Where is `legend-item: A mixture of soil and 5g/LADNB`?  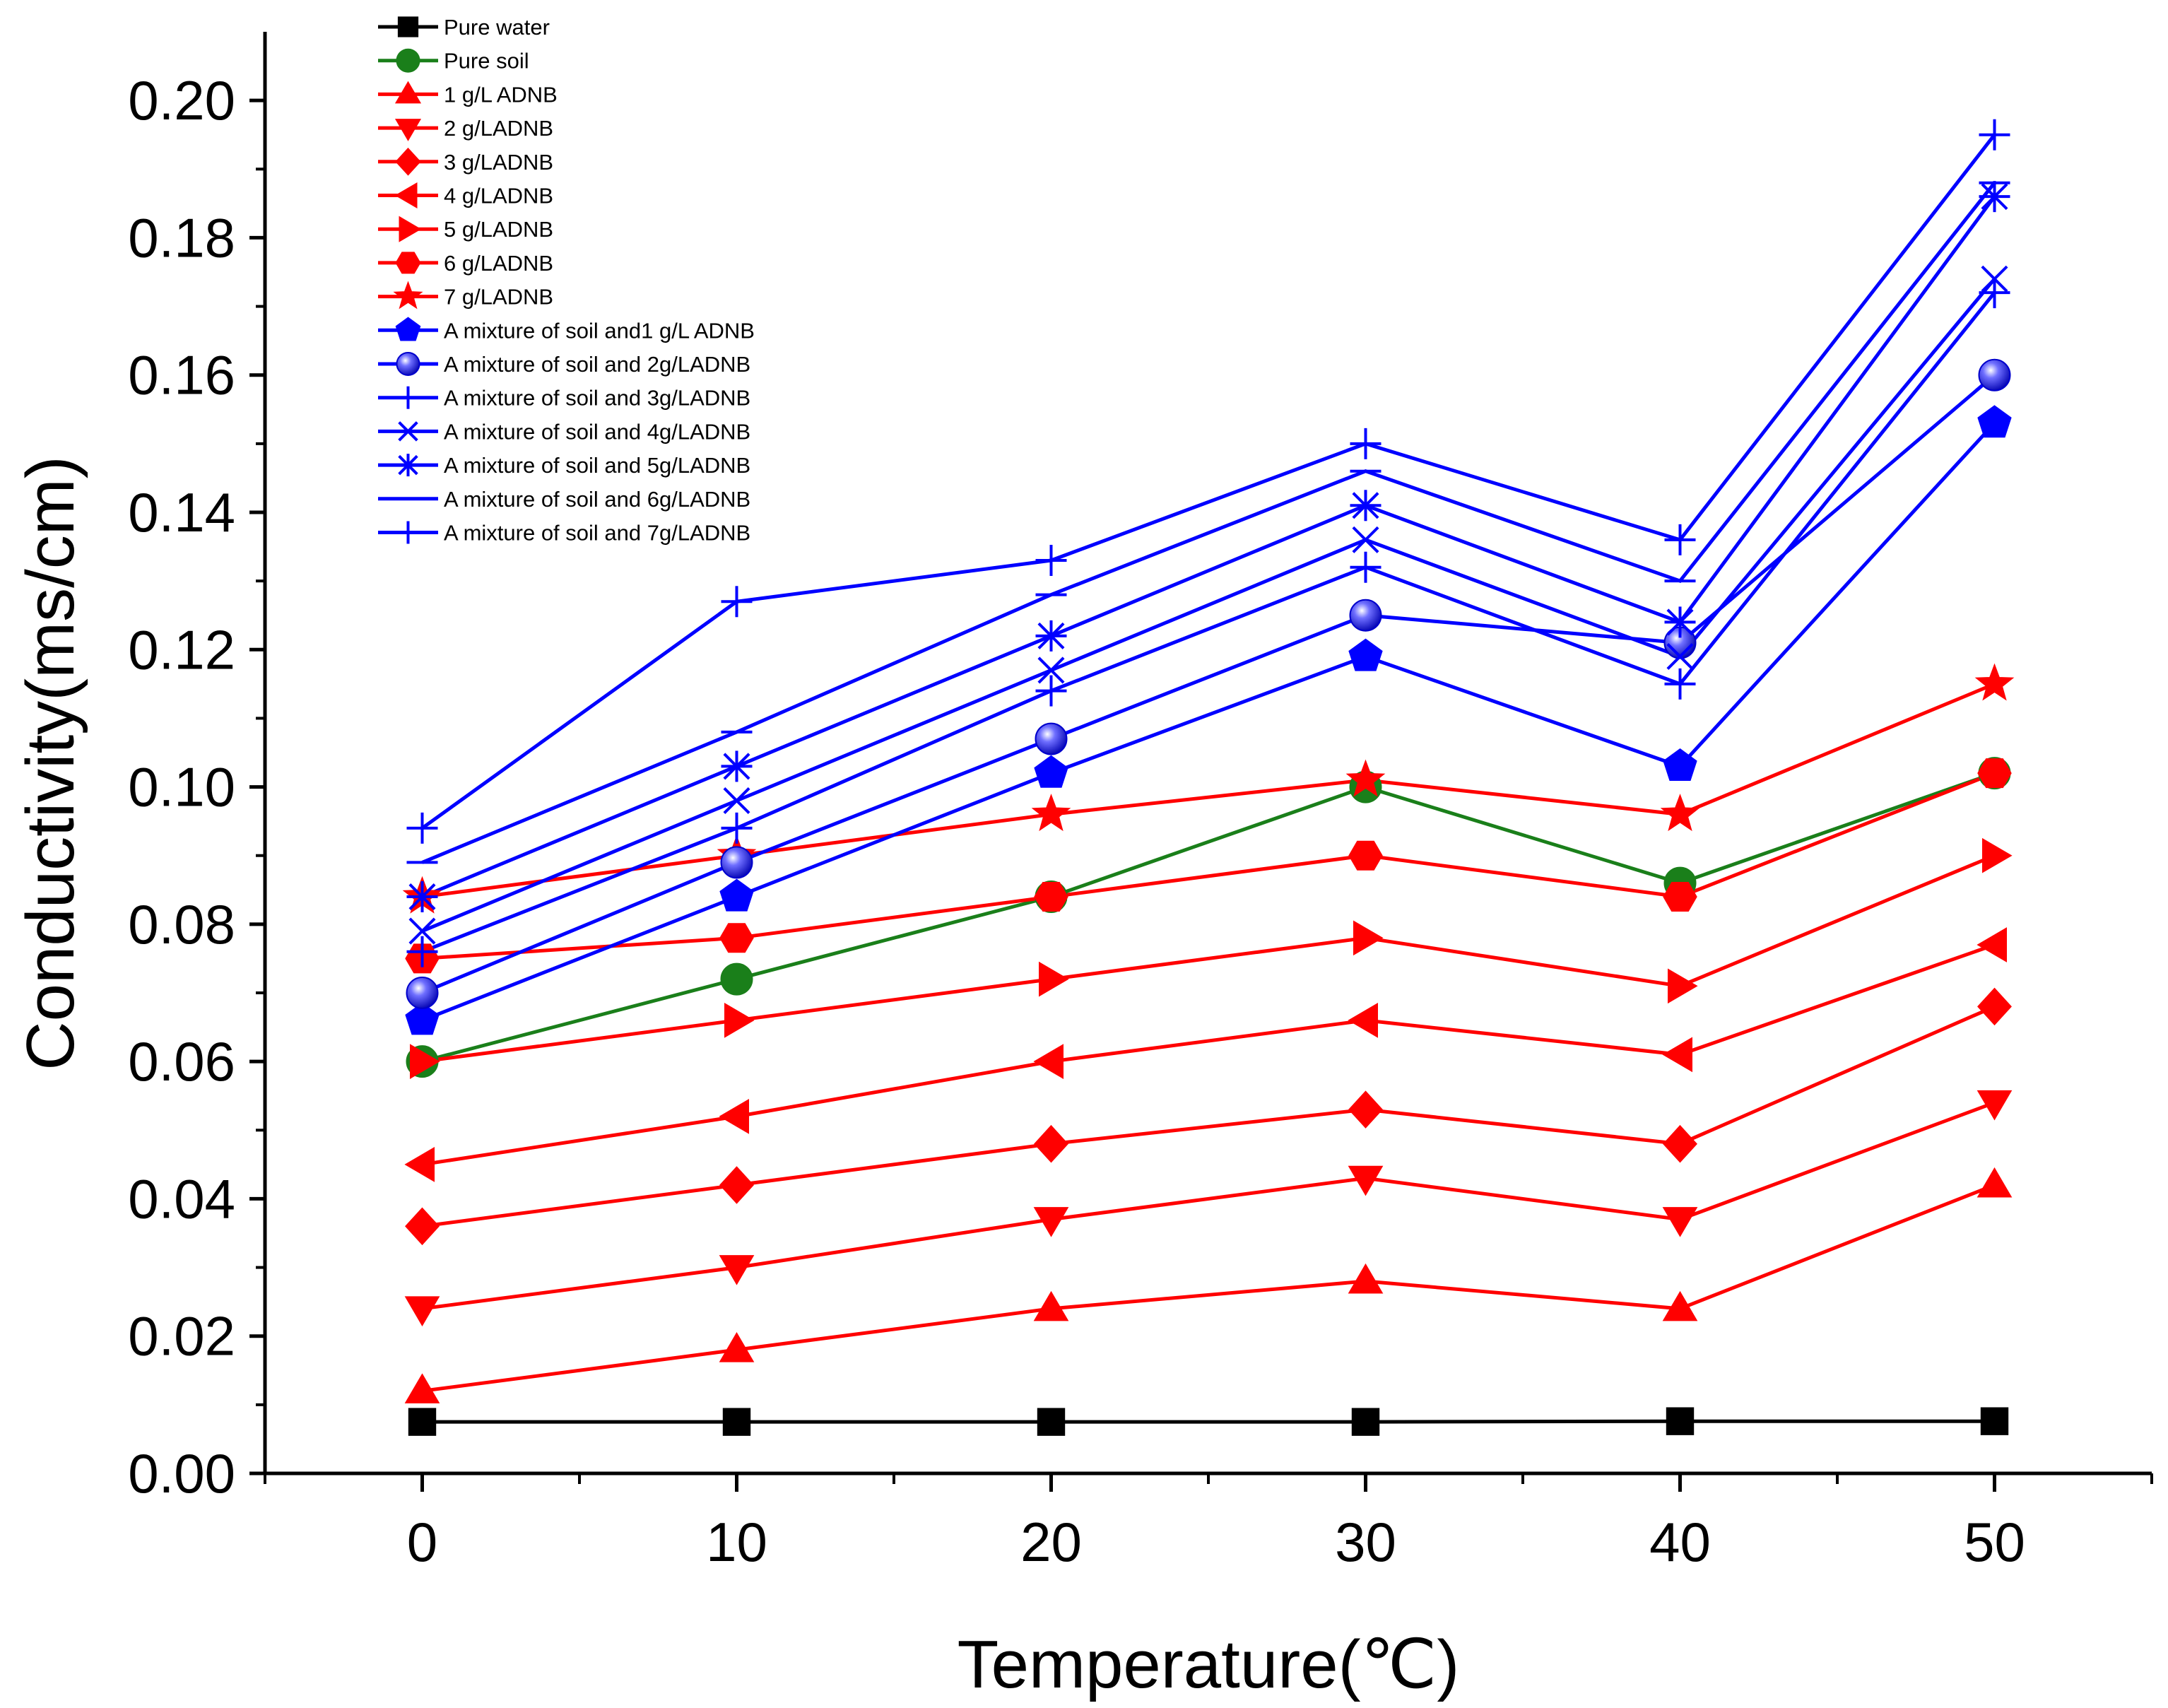
legend-item: A mixture of soil and 5g/LADNB is located at coordinates (564, 465).